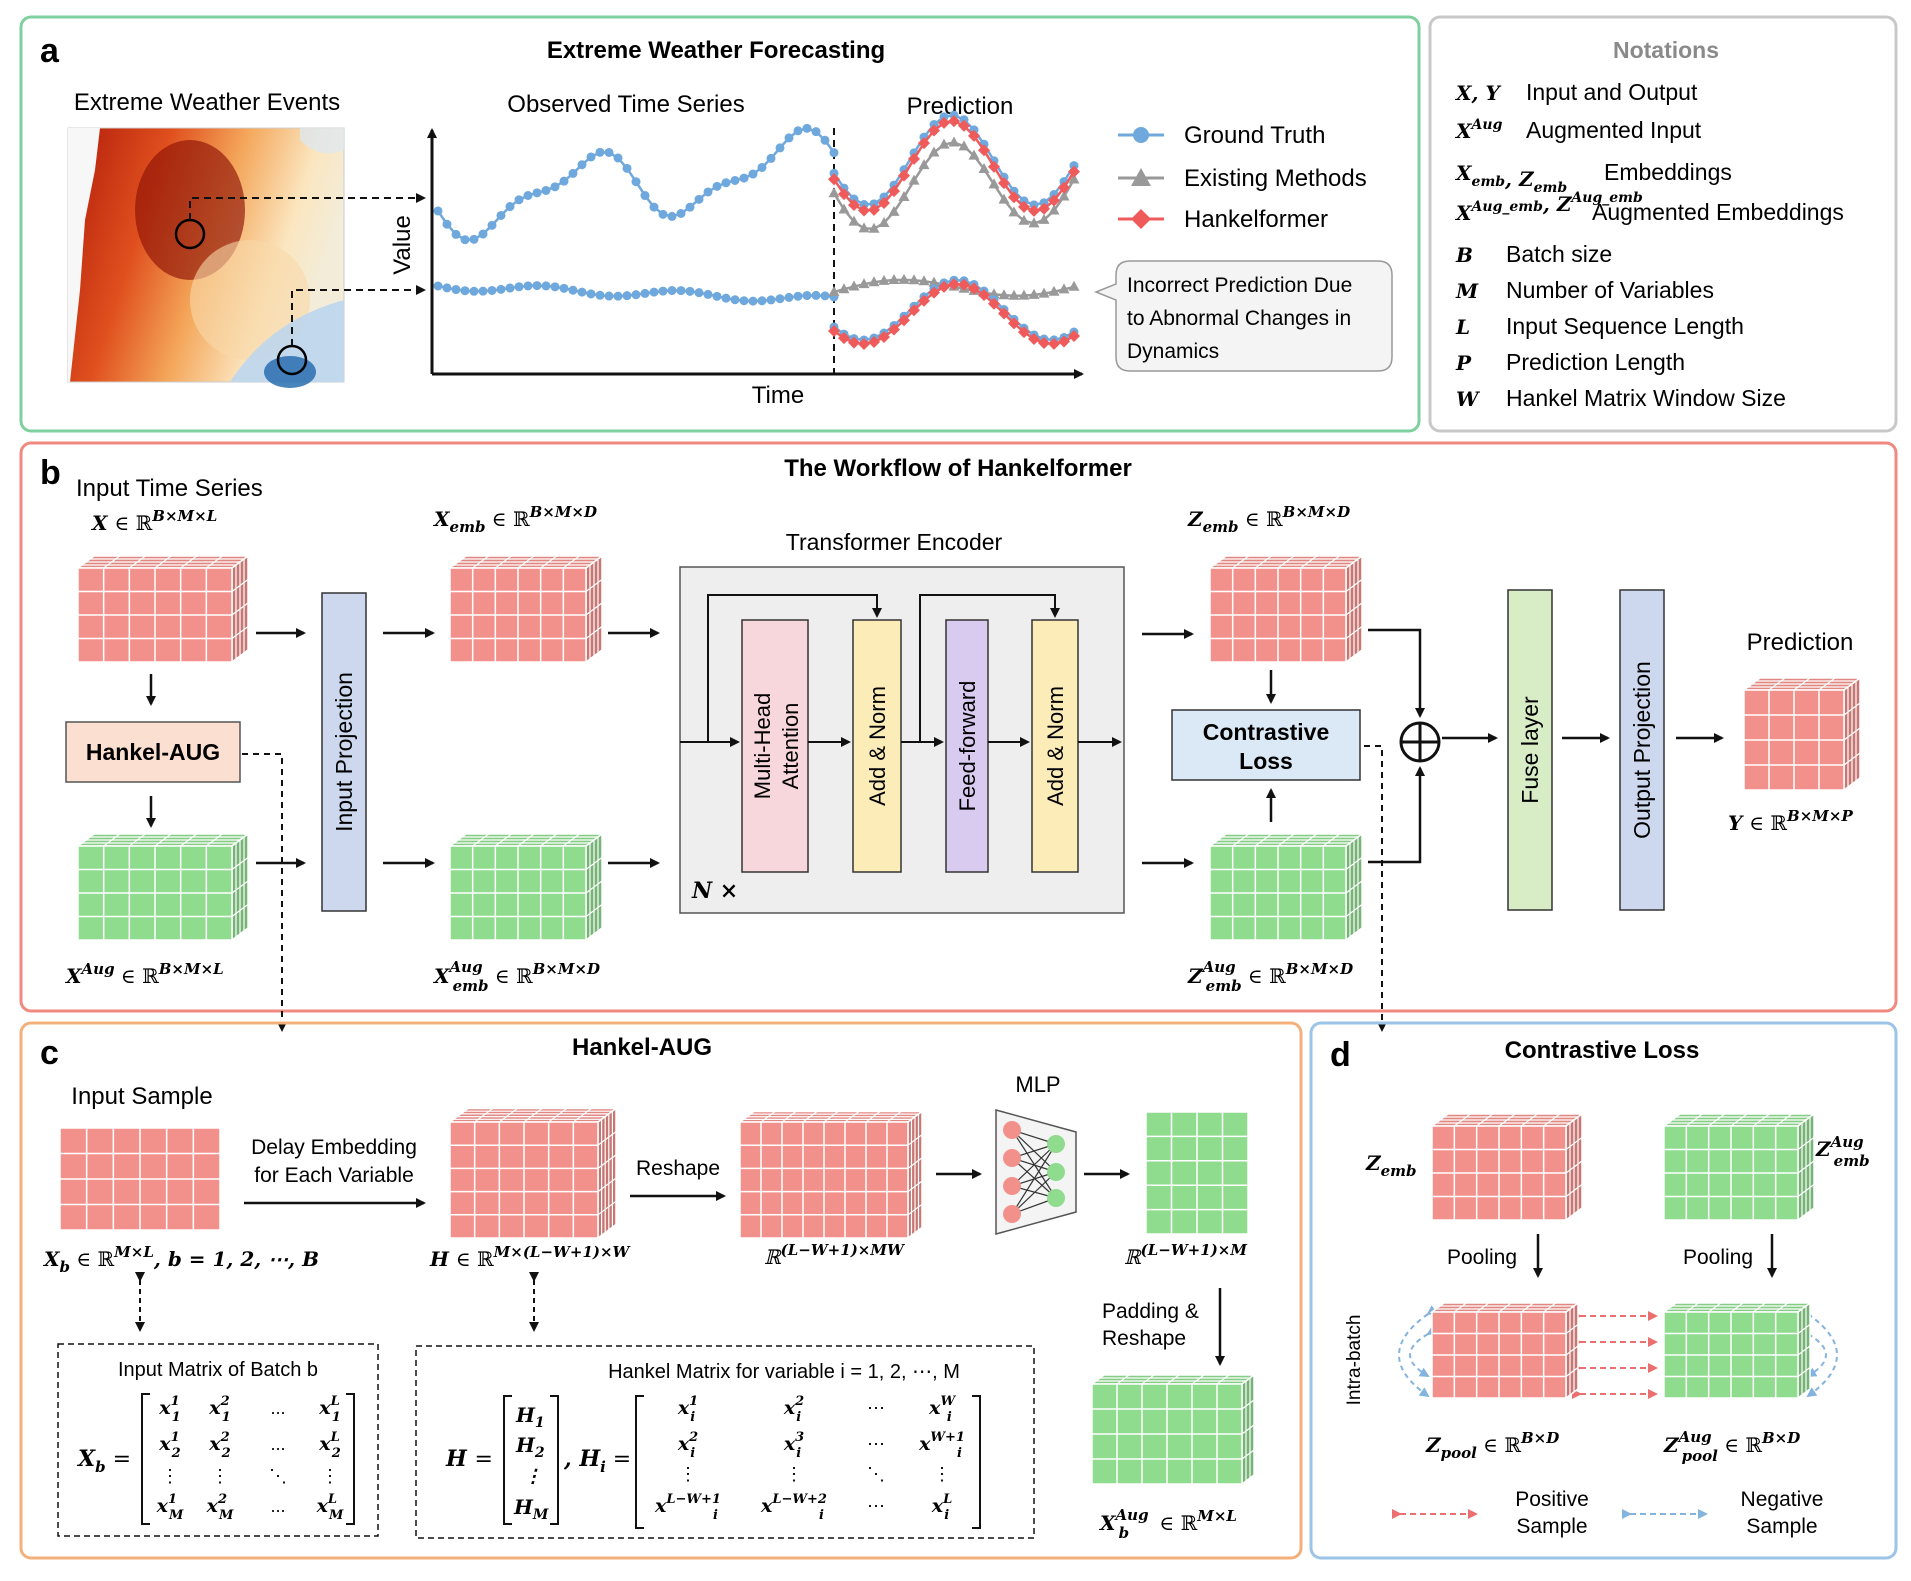 This screenshot has width=1911, height=1581. Describe the element at coordinates (1173, 351) in the screenshot. I see `callout-line-3: Dynamics` at that location.